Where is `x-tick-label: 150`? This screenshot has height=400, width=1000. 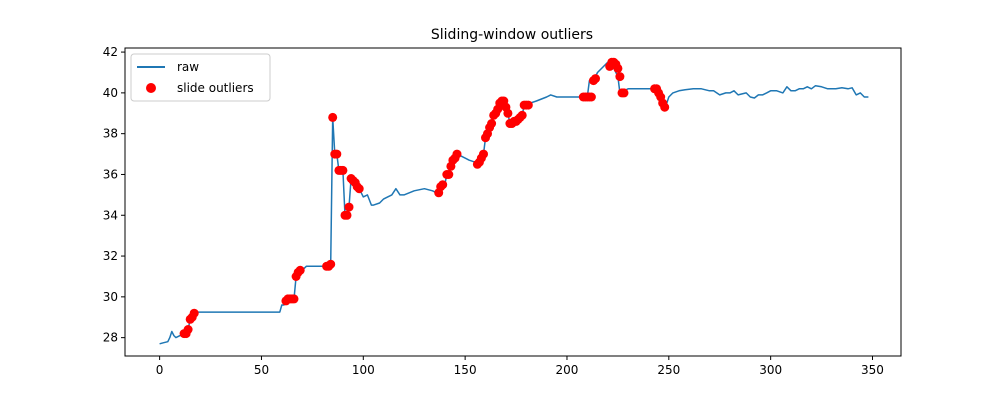 x-tick-label: 150 is located at coordinates (465, 370).